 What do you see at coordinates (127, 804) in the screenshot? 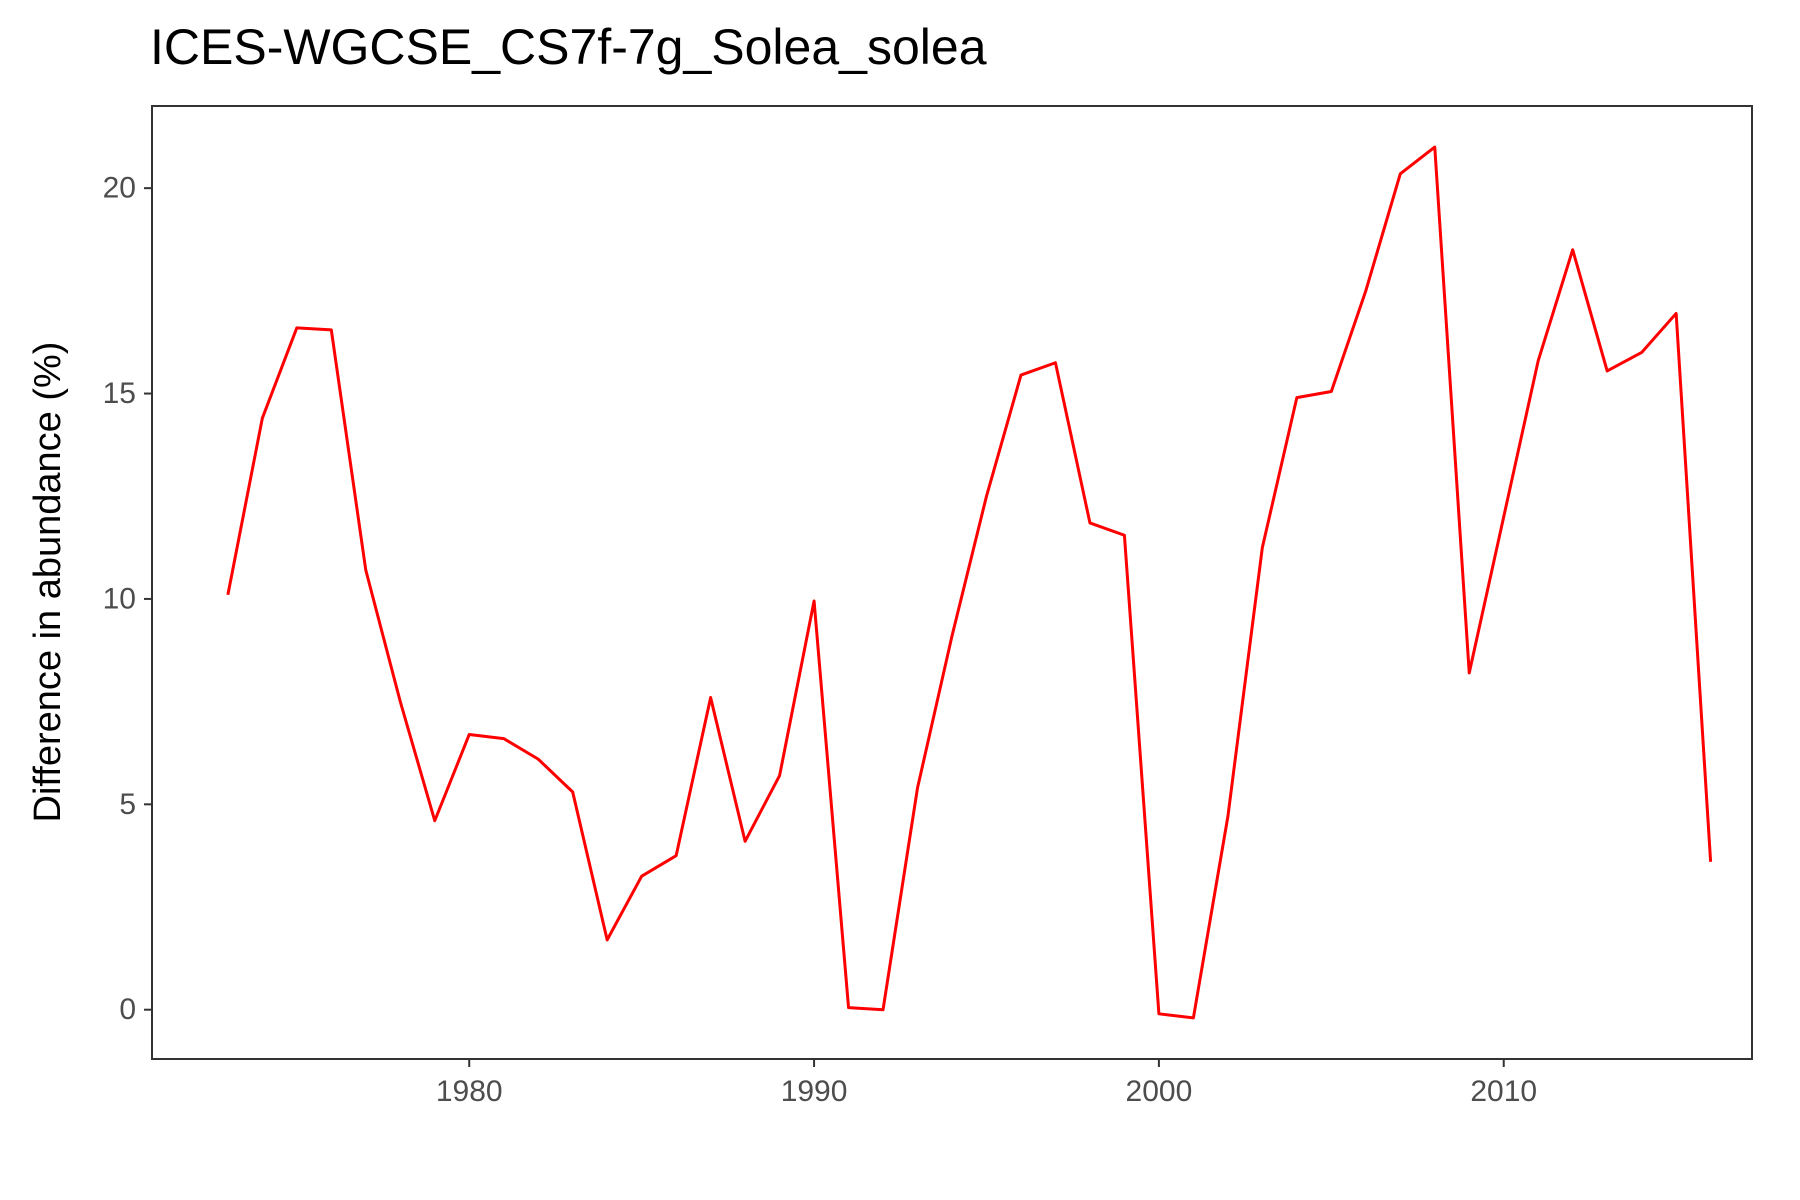
I see `y-tick-label: 5` at bounding box center [127, 804].